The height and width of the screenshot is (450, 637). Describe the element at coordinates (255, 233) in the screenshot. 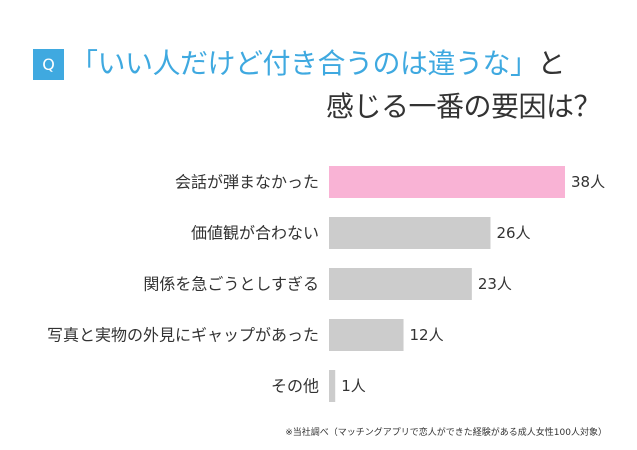

I see `category-label: 価値観が合わない` at that location.